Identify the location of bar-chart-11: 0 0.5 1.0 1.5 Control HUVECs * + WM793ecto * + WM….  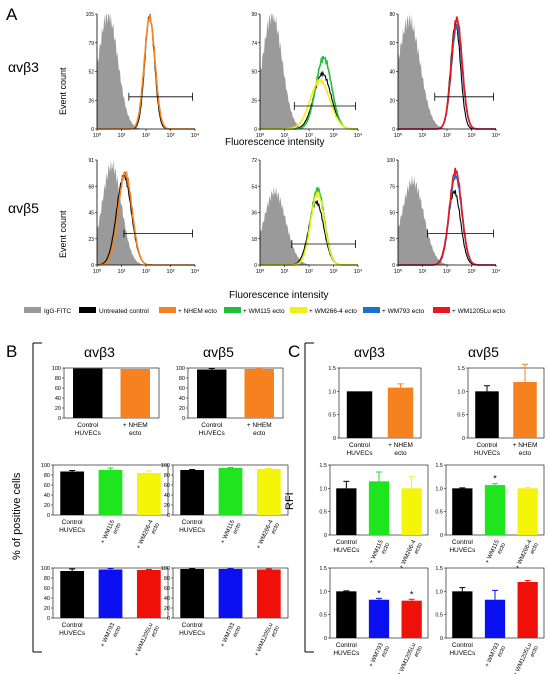
(374, 620).